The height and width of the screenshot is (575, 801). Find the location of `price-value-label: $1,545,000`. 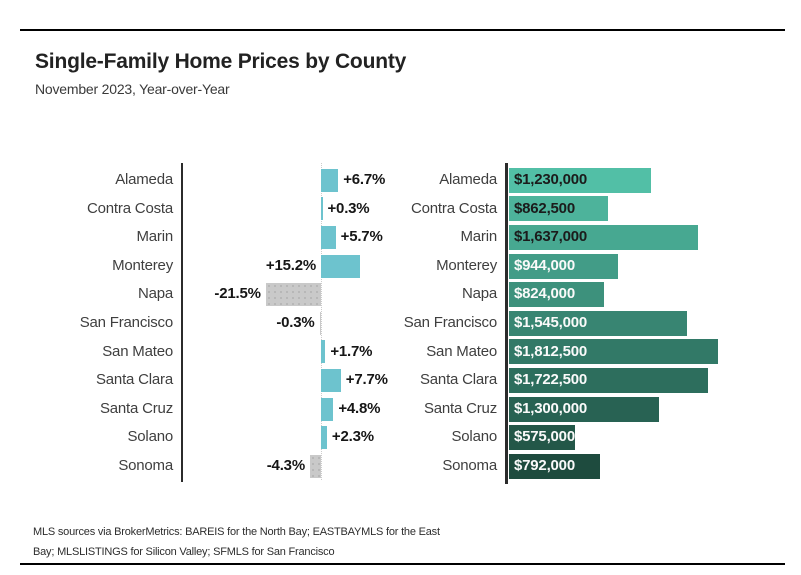

price-value-label: $1,545,000 is located at coordinates (551, 322).